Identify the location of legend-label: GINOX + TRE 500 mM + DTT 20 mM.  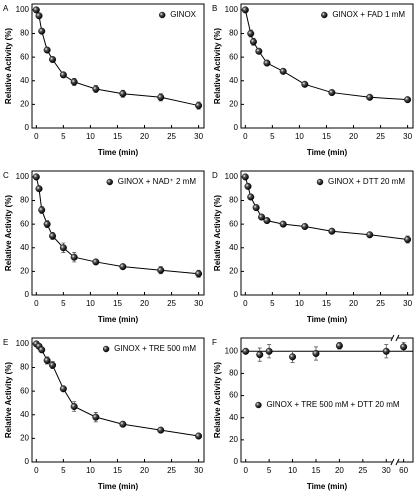
(332, 404).